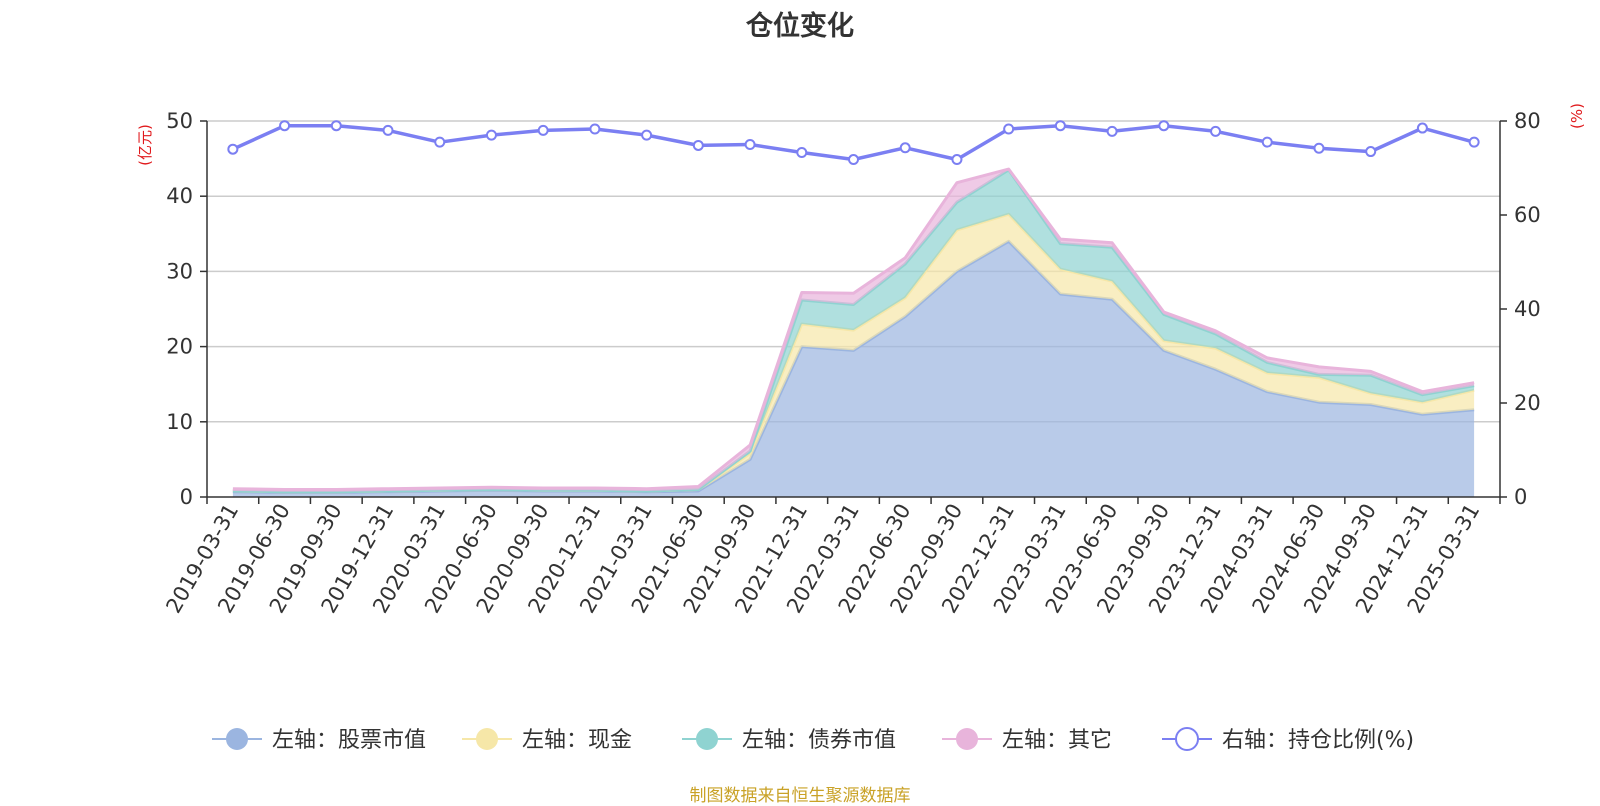 The height and width of the screenshot is (806, 1600). I want to click on legend-label: 左轴：股票市值, so click(349, 740).